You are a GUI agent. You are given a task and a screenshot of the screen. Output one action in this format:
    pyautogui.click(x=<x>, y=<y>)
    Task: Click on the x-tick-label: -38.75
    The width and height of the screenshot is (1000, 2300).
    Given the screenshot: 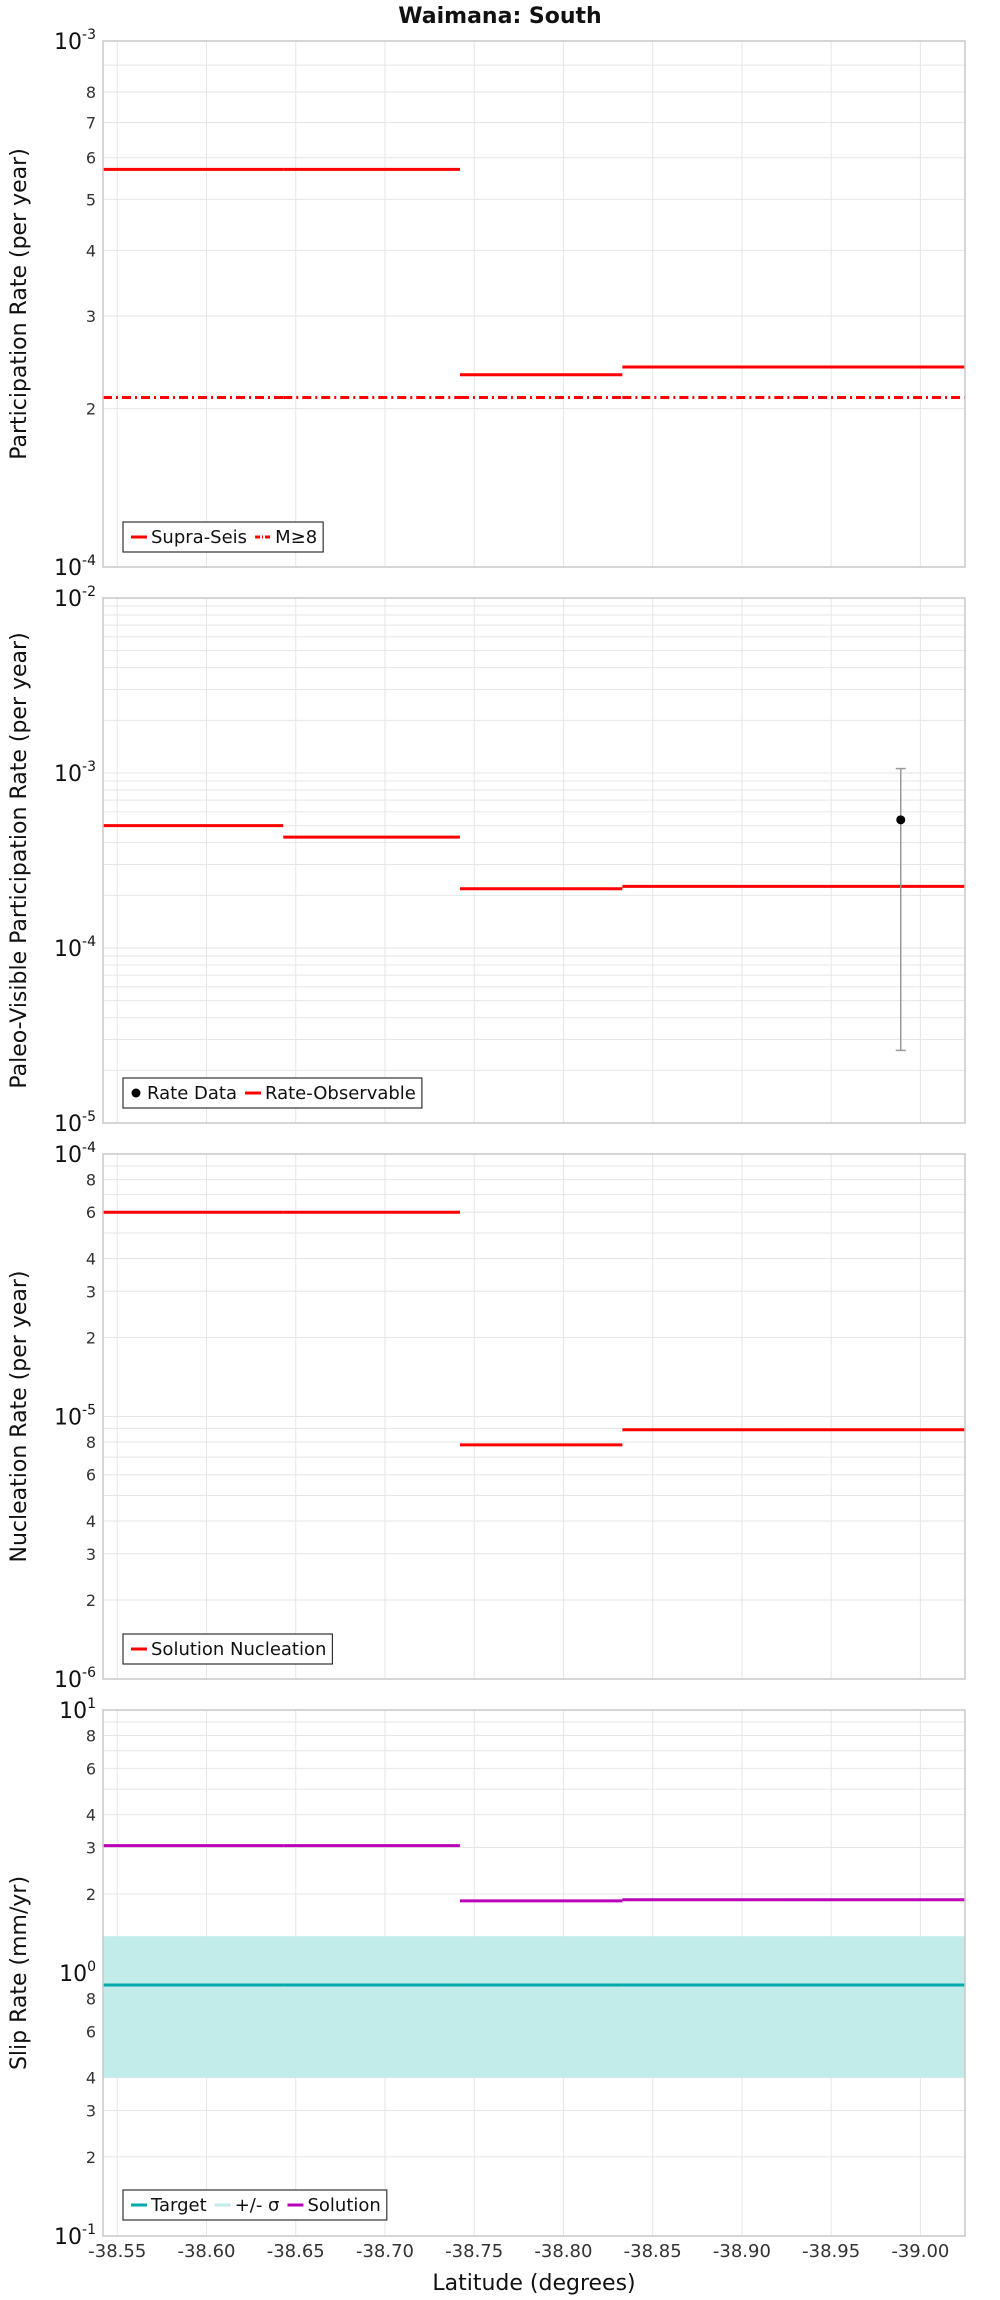 What is the action you would take?
    pyautogui.click(x=474, y=2251)
    